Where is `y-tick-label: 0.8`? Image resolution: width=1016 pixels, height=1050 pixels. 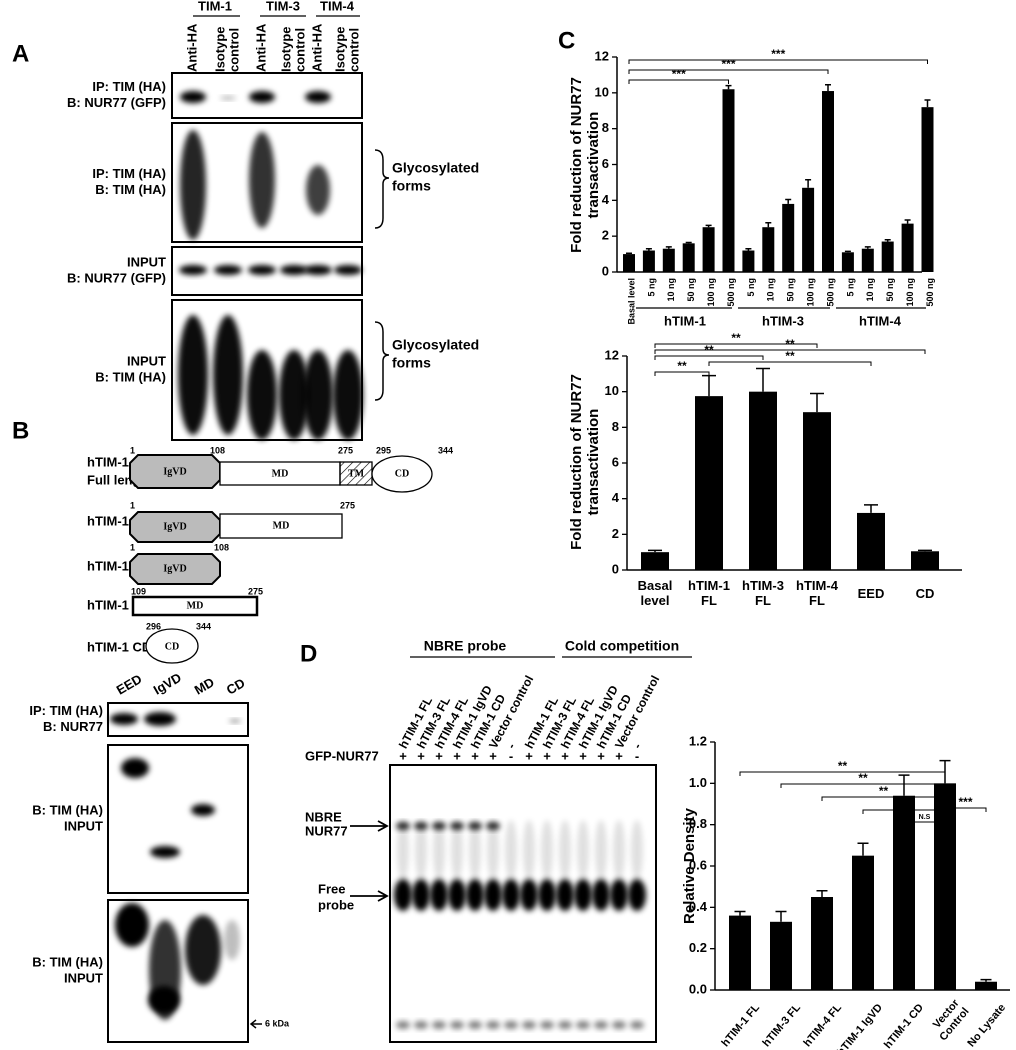 y-tick-label: 0.8 is located at coordinates (698, 823).